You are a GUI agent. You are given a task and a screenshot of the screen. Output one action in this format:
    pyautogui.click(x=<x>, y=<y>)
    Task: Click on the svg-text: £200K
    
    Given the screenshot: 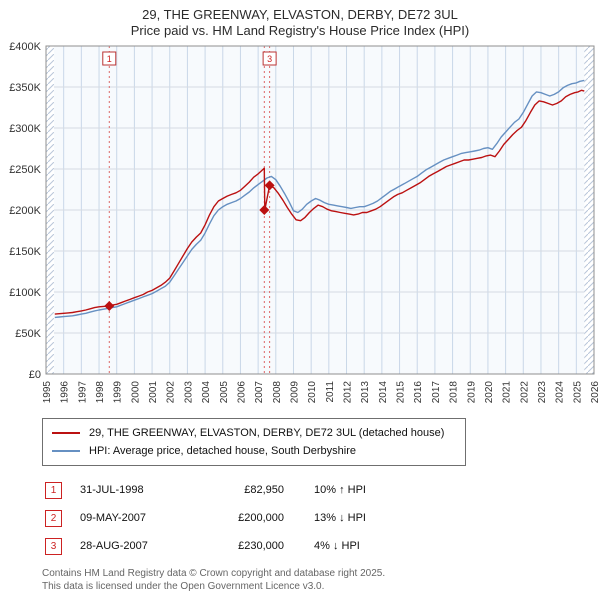 What is the action you would take?
    pyautogui.click(x=25, y=211)
    